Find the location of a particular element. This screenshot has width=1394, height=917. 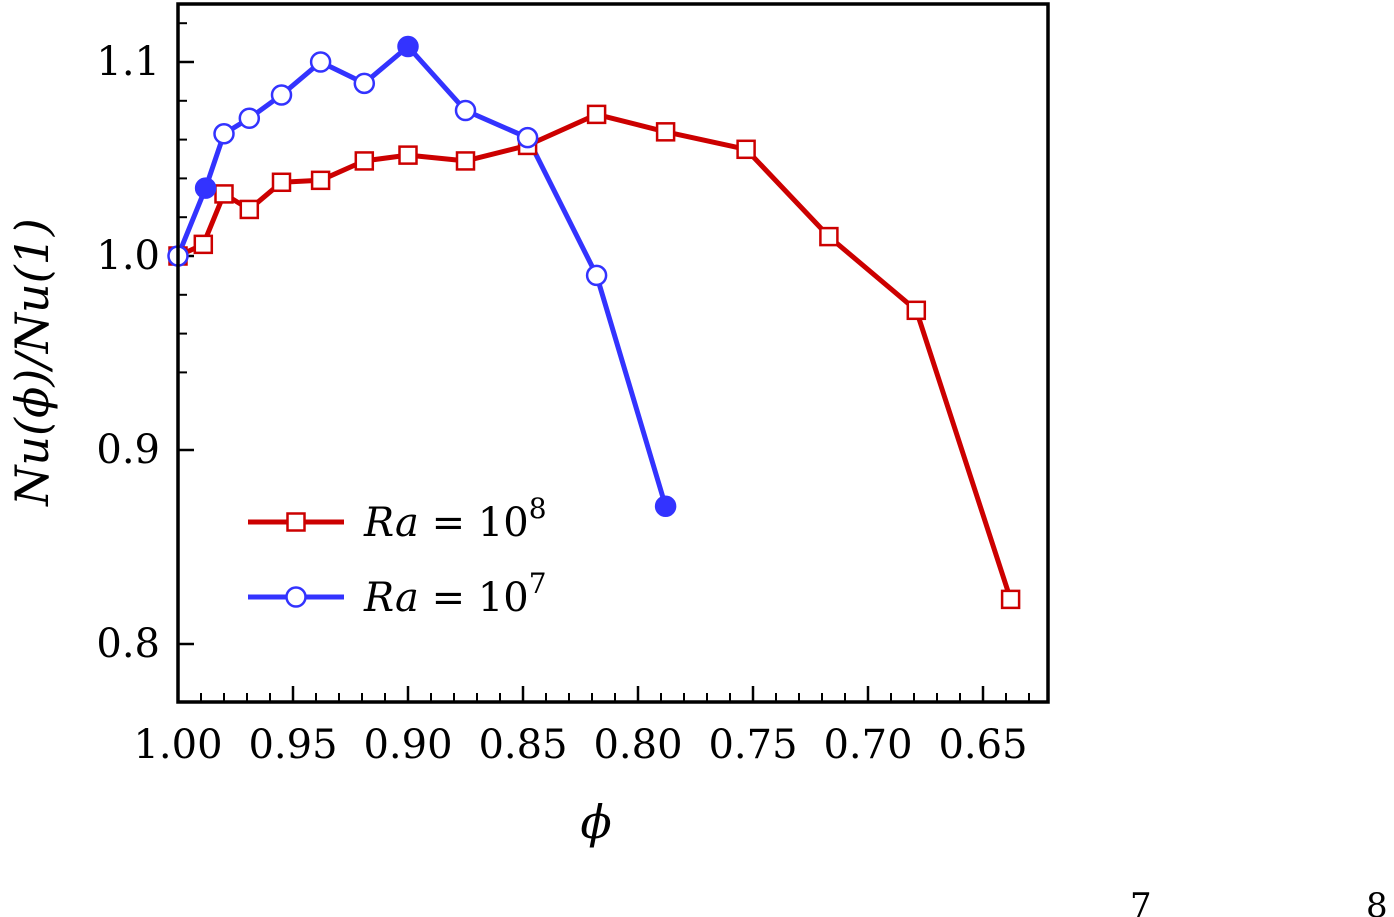

x-axis-title: ϕ is located at coordinates (595, 822).